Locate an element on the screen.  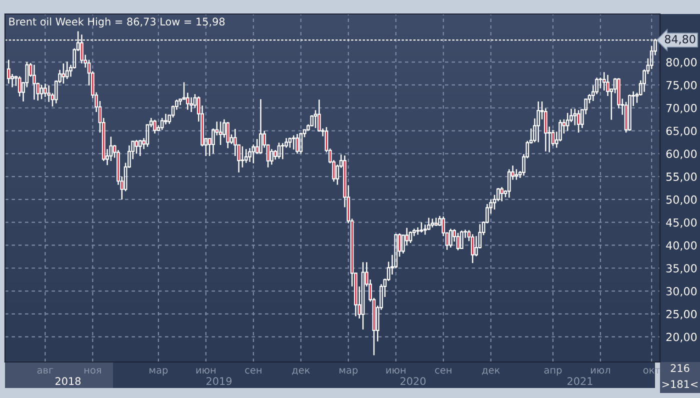
y-tick-label: 20,00 is located at coordinates (681, 337).